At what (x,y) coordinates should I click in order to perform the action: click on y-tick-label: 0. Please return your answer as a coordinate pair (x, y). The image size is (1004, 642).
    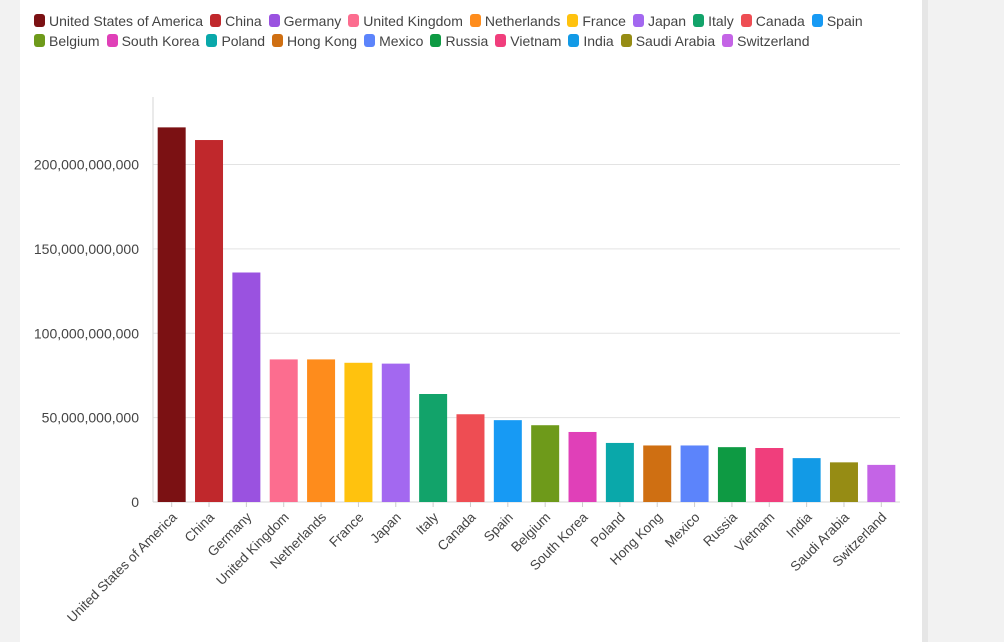
    Looking at the image, I should click on (135, 502).